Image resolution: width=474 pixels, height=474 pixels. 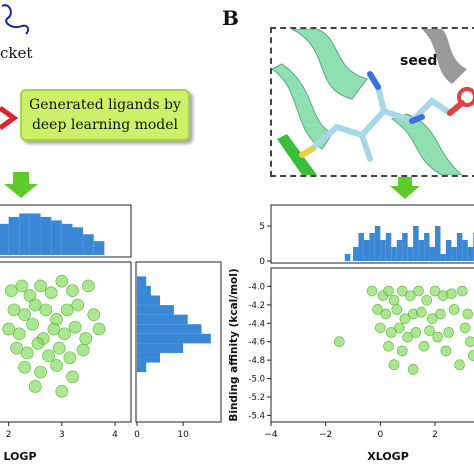 What do you see at coordinates (271, 435) in the screenshot?
I see `panel-b-x-tick-label: −4` at bounding box center [271, 435].